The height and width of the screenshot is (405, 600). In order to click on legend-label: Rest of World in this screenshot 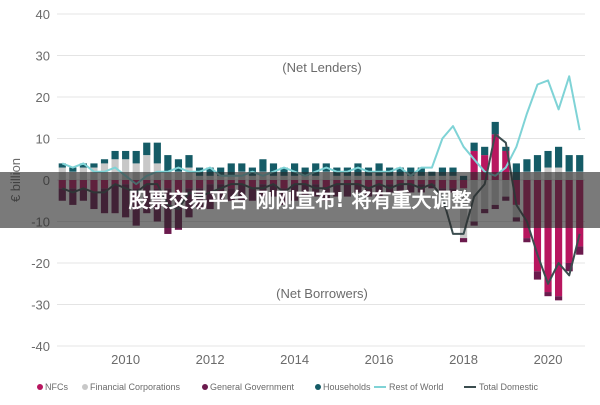, I will do `click(416, 387)`.